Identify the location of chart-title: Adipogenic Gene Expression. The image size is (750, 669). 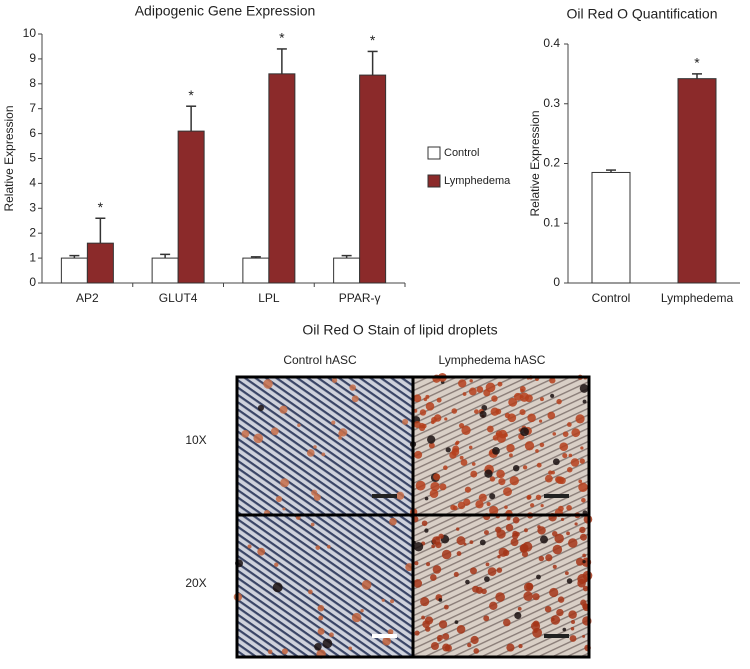
(225, 11).